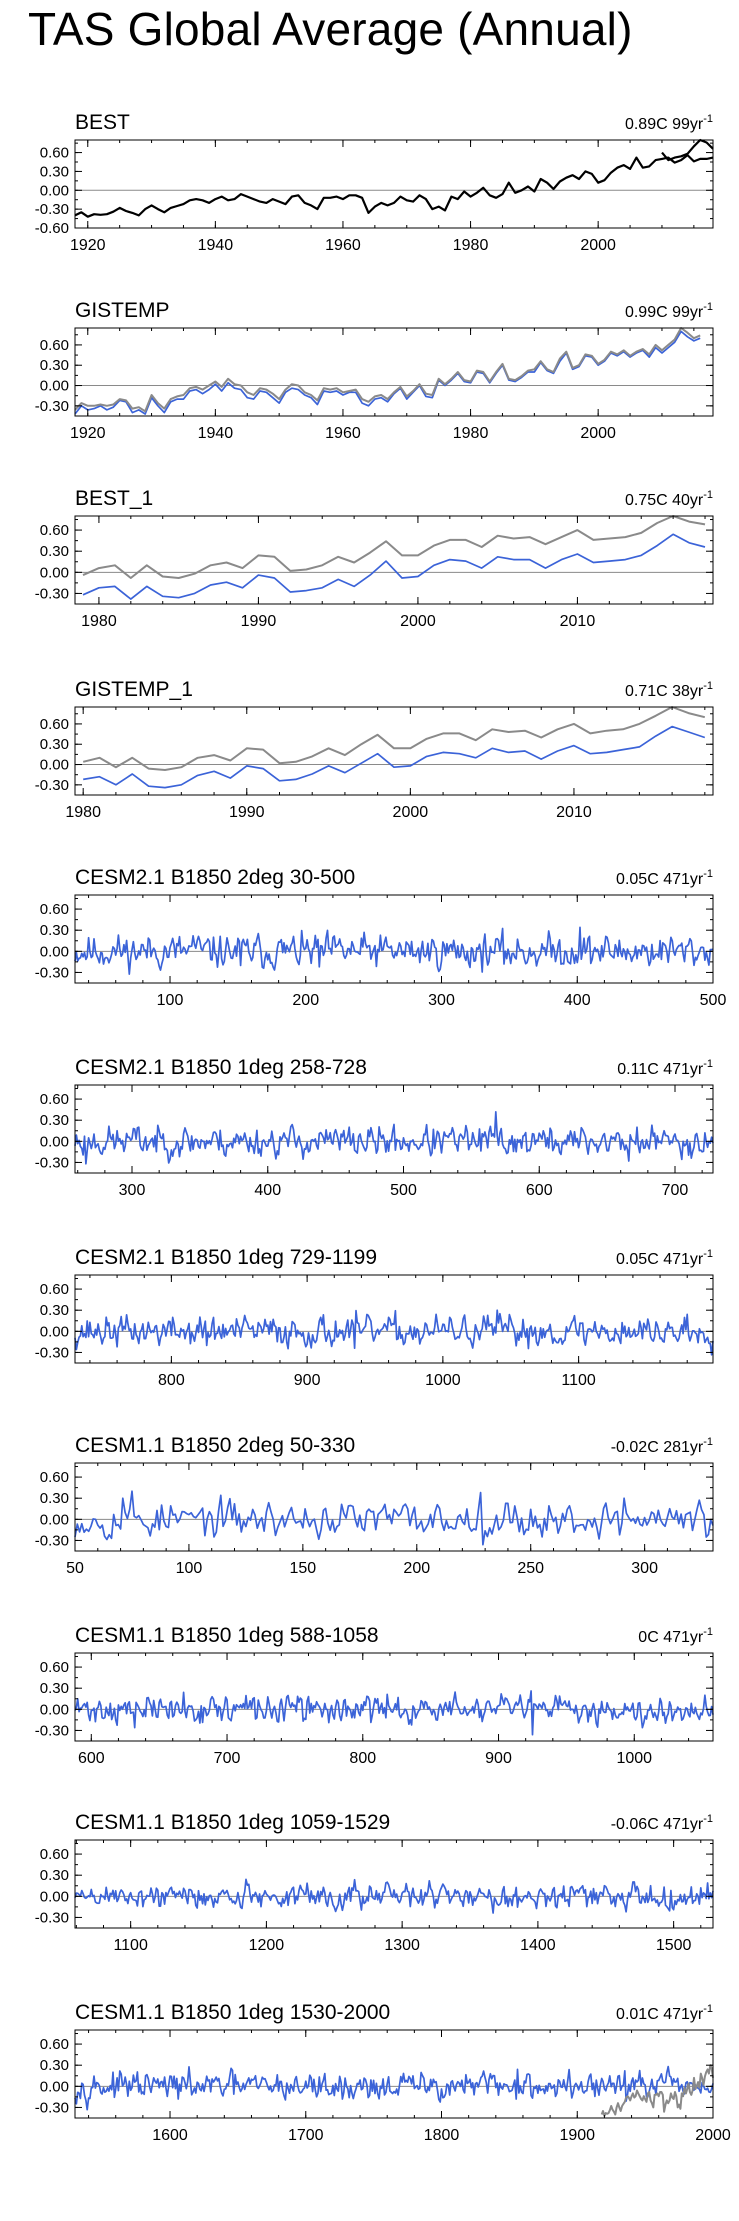  What do you see at coordinates (221, 1067) in the screenshot?
I see `panel-title: CESM2.1 B1850 1deg 258-728` at bounding box center [221, 1067].